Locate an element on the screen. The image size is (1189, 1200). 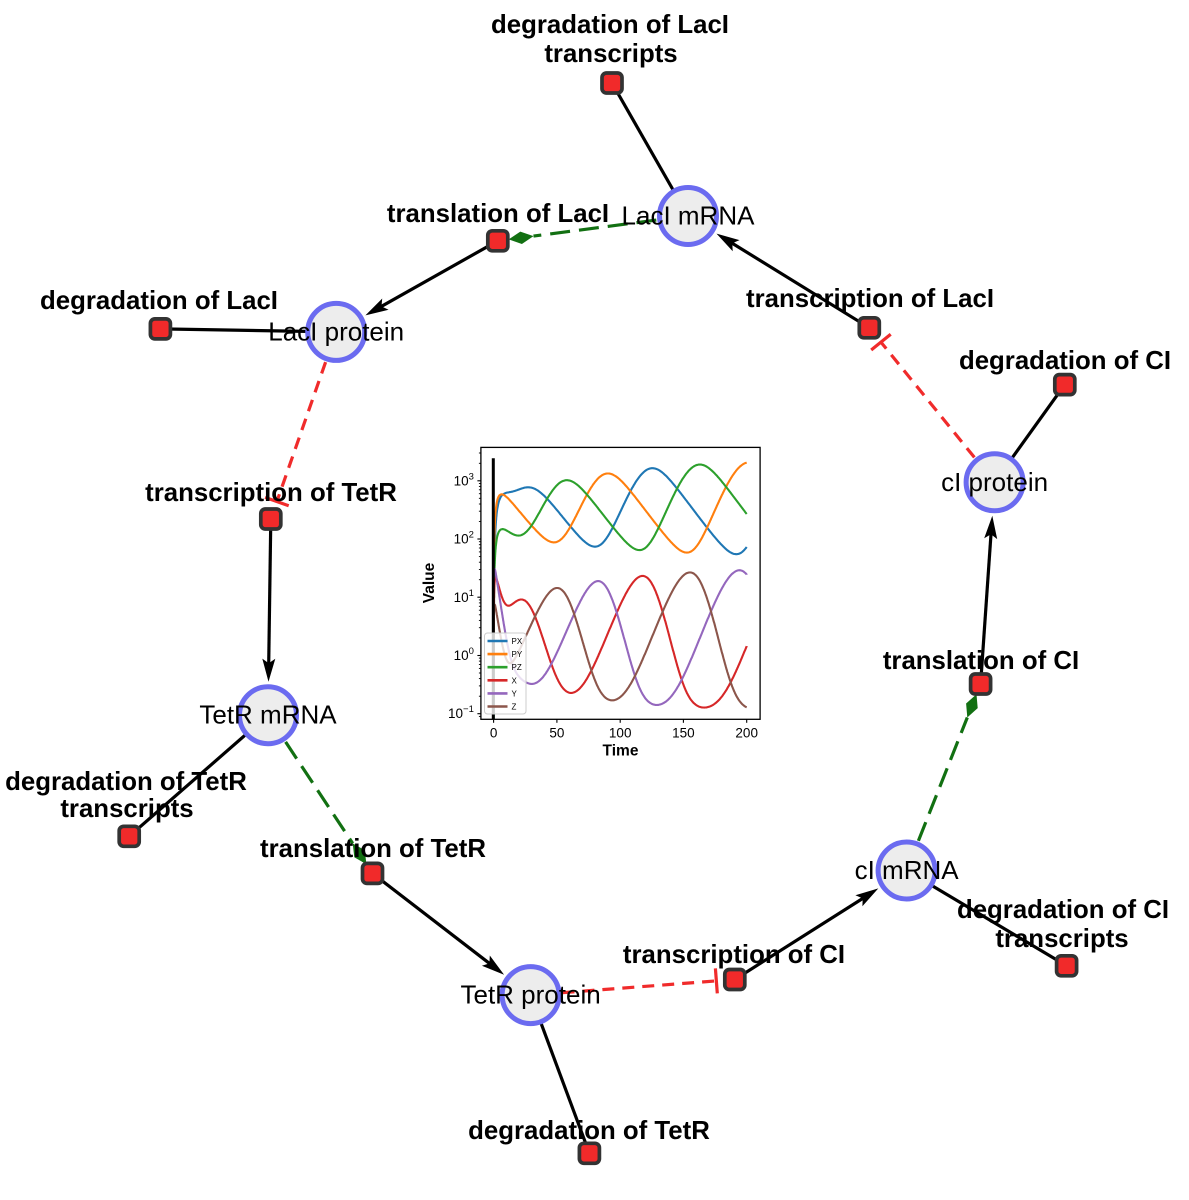
svg-text: LacI protein is located at coordinates (336, 331).